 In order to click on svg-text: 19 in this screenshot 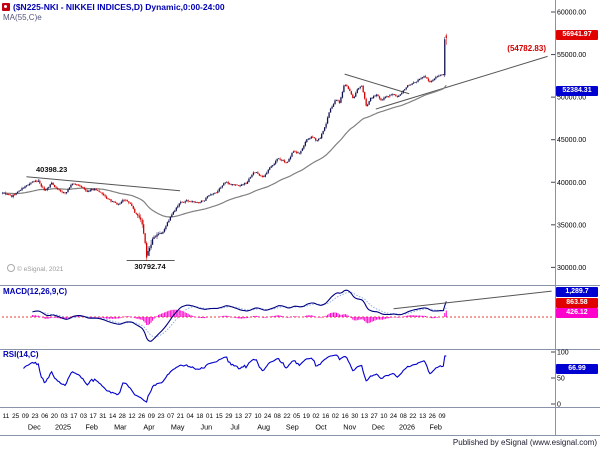, I will do `click(307, 416)`.